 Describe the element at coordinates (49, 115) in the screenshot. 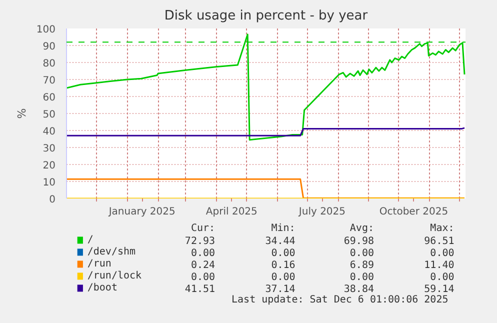

I see `y-tick-label: 50` at that location.